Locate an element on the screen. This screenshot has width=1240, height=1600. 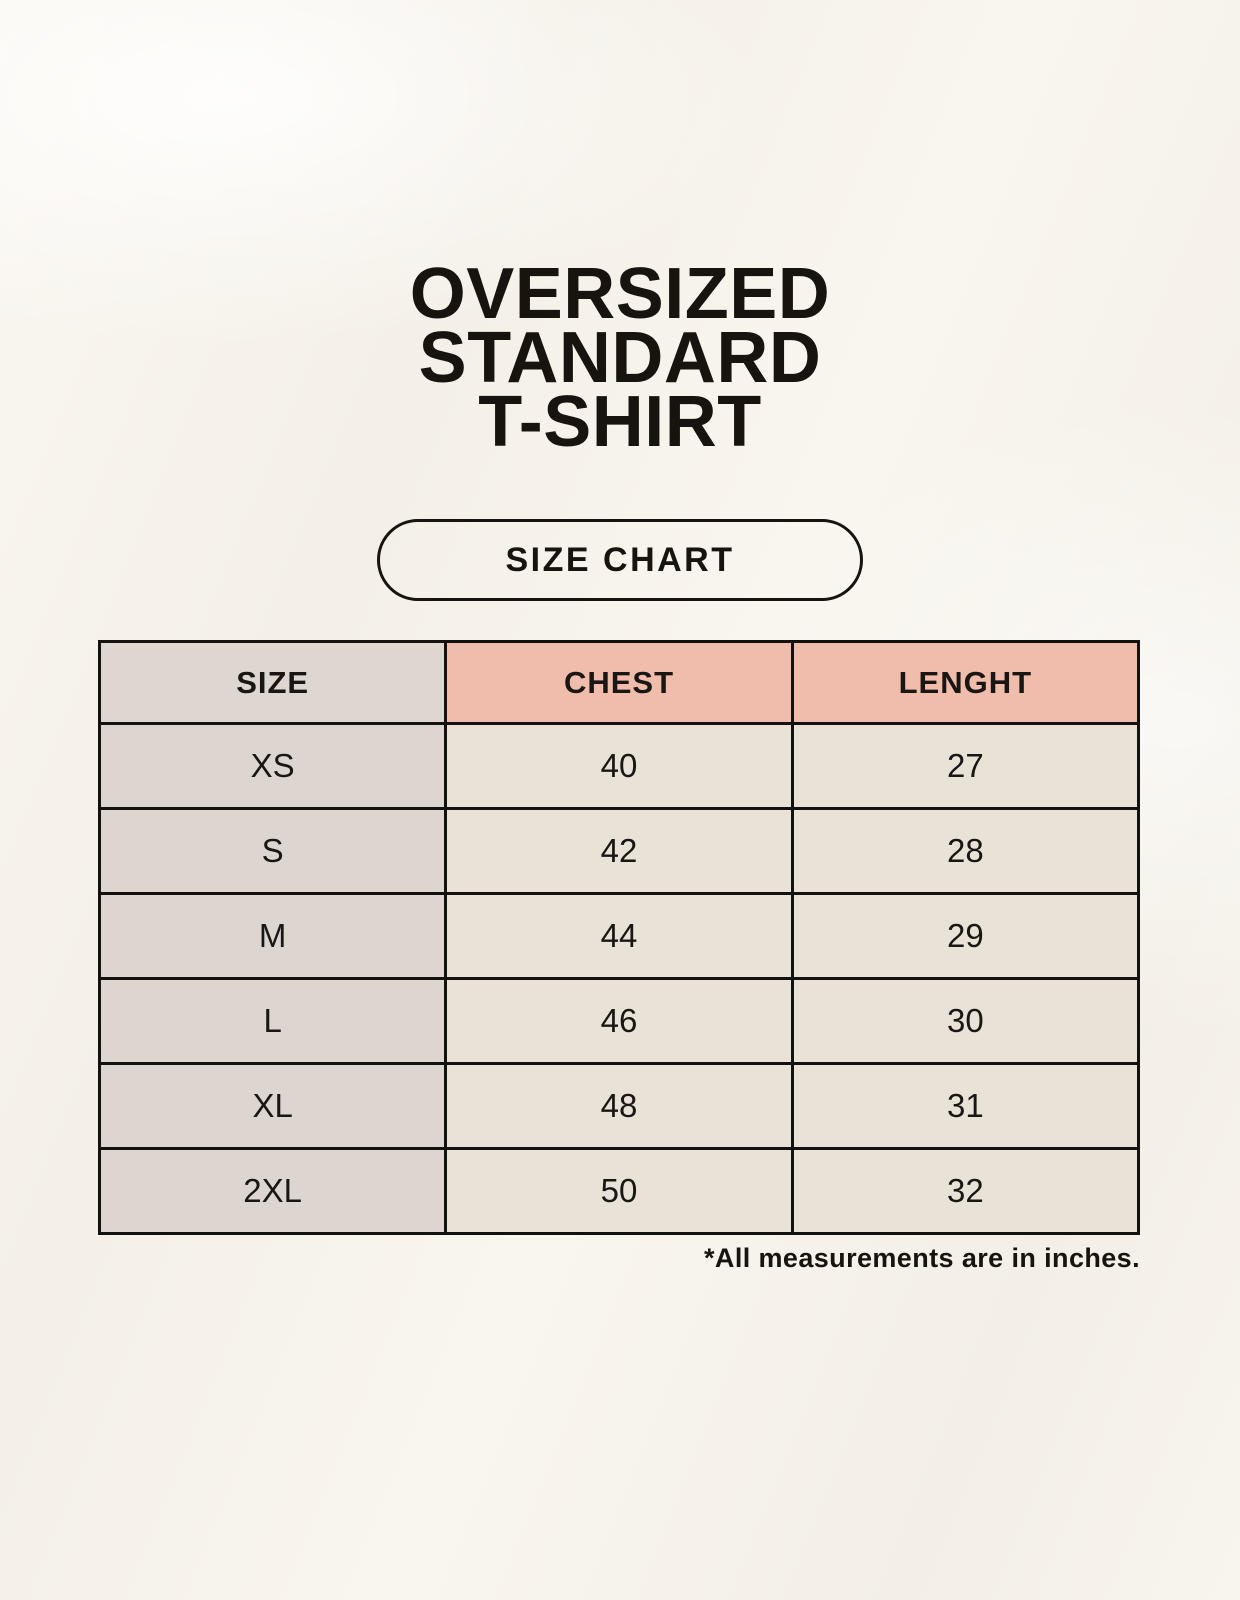
size-chart-button-label: SIZE CHART is located at coordinates (620, 559).